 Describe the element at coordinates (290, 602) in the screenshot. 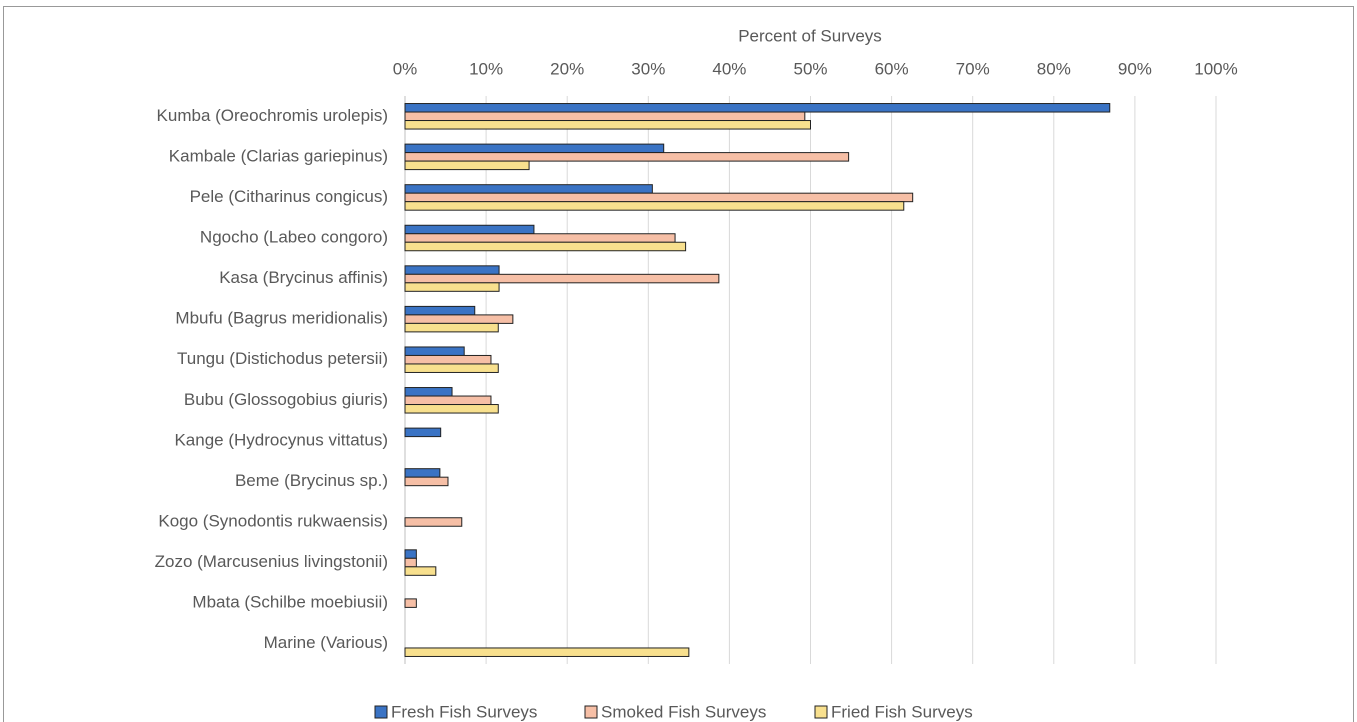

I see `y-tick-label: Mbata (Schilbe moebiusii)` at that location.